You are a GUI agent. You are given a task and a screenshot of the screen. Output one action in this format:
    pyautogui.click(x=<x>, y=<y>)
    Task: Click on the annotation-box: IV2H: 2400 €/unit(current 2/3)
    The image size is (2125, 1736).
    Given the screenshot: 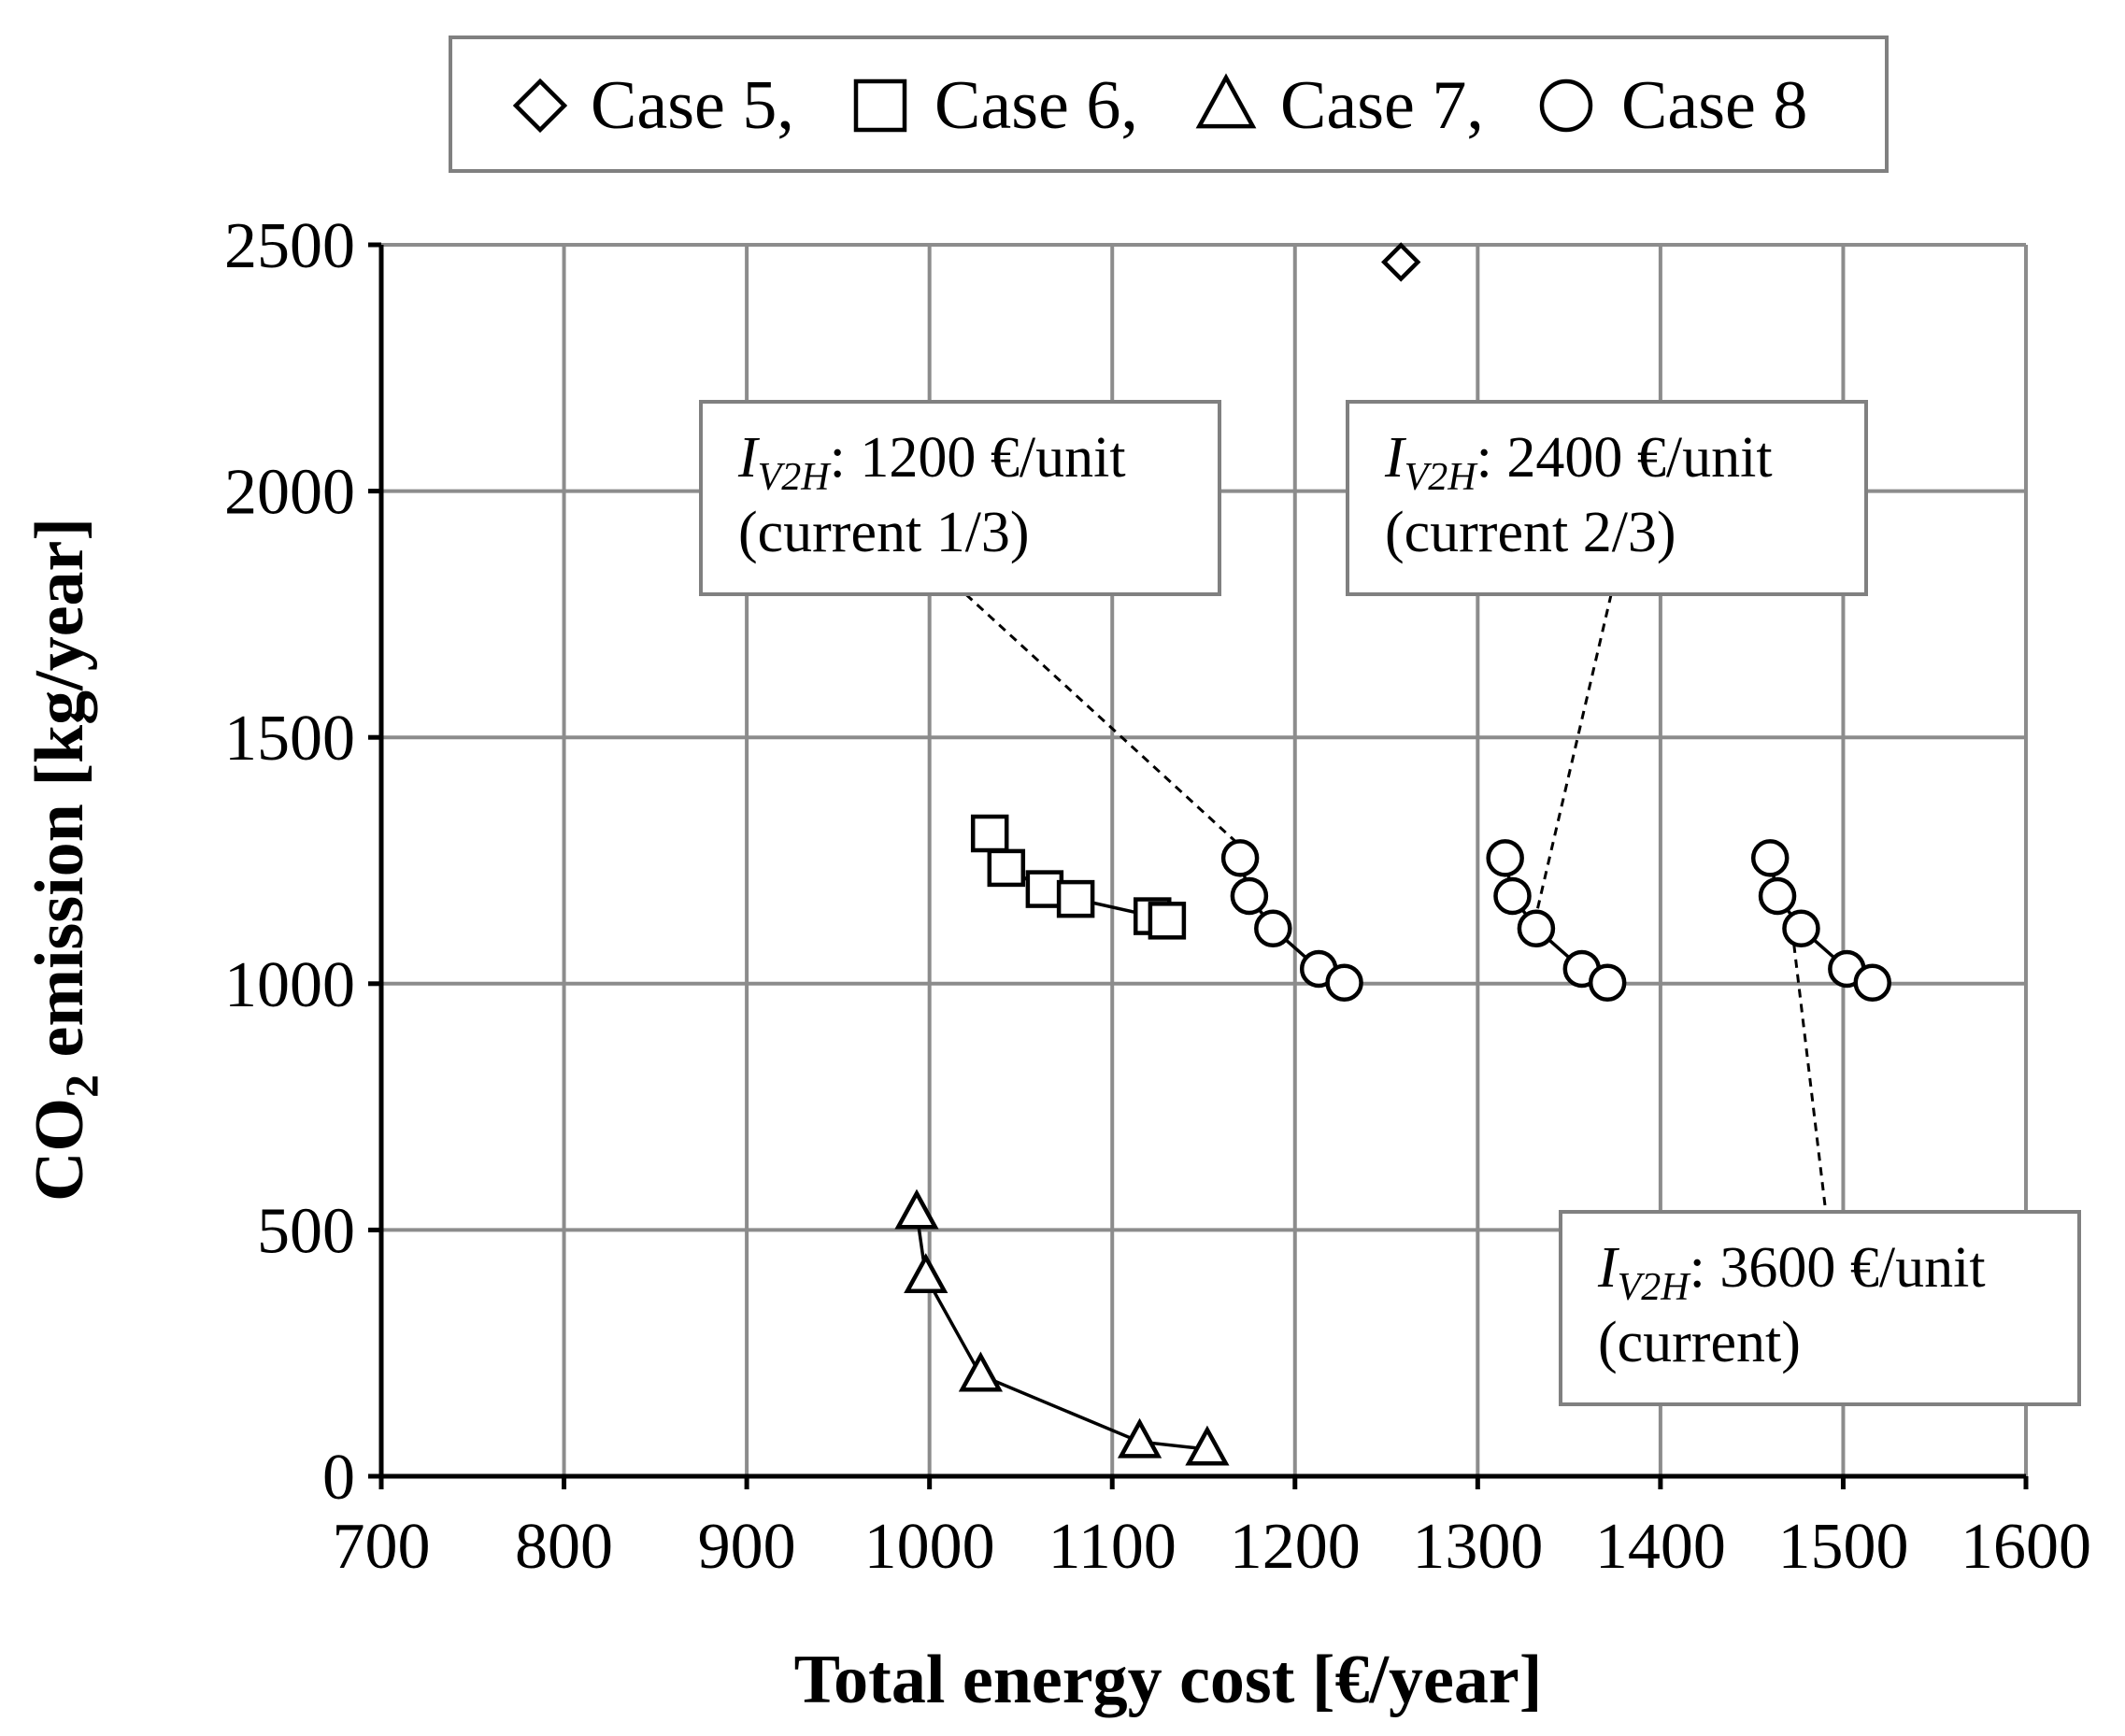 What is the action you would take?
    pyautogui.click(x=1607, y=498)
    